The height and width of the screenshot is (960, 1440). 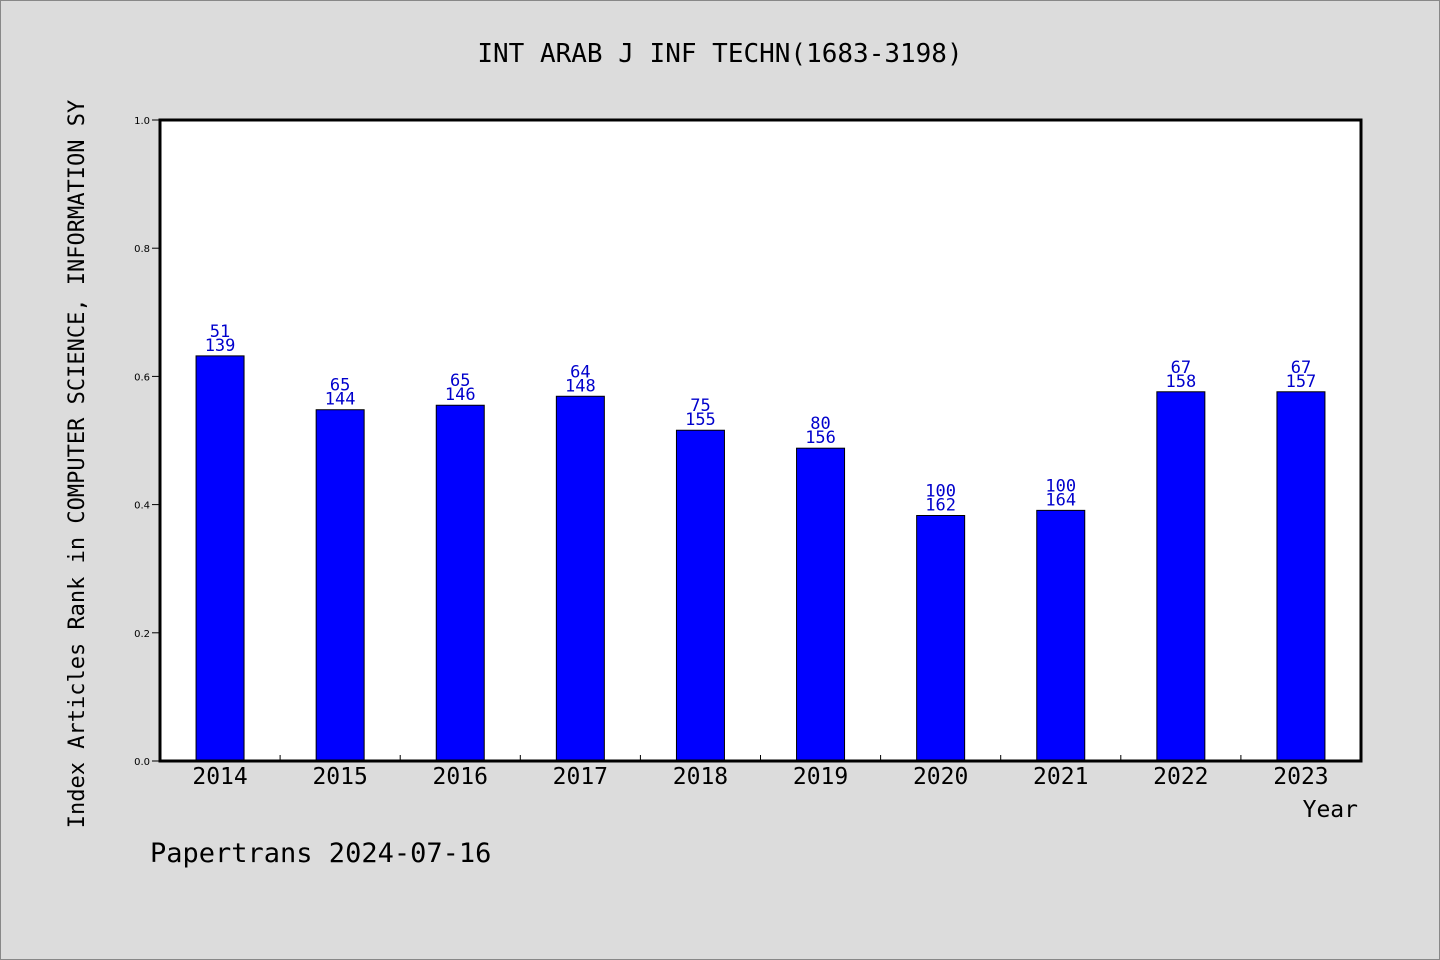 I want to click on bar-label-top-2014: 51, so click(x=220, y=332).